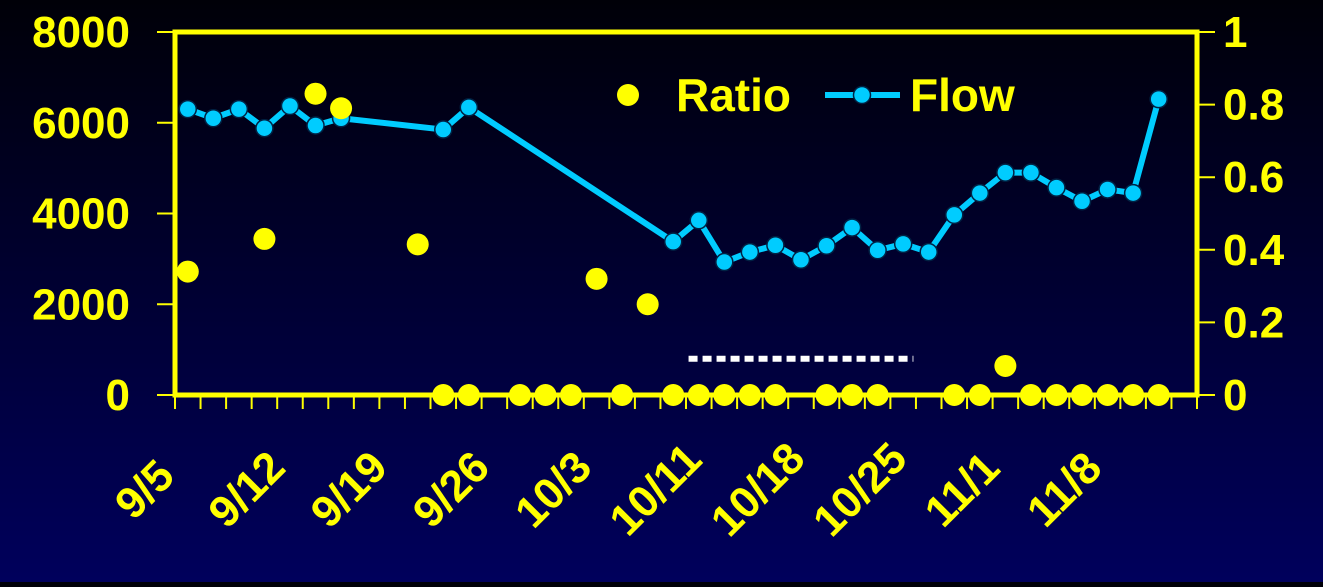 Image resolution: width=1323 pixels, height=587 pixels. What do you see at coordinates (81, 214) in the screenshot?
I see `left-y-tick-label: 4000` at bounding box center [81, 214].